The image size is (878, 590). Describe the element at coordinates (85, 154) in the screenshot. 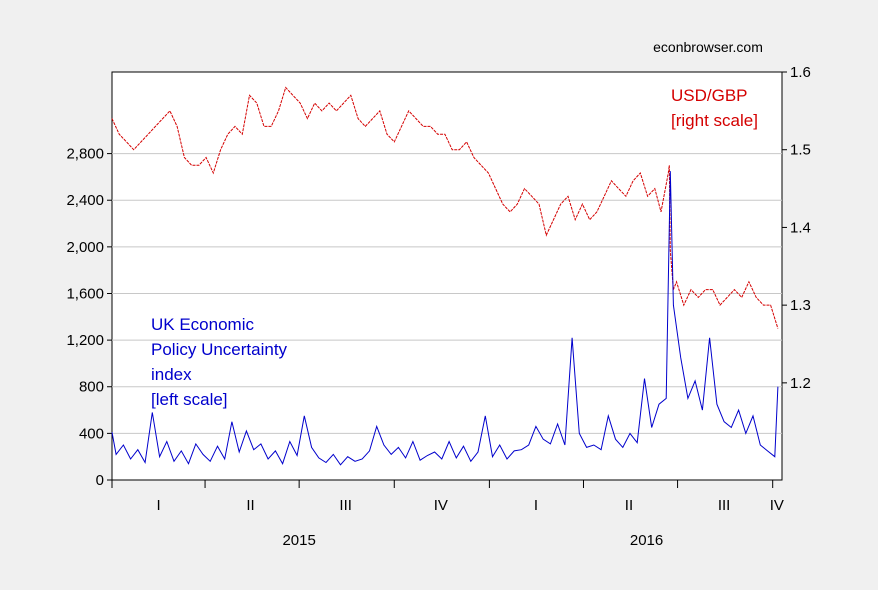

I see `left-tick-label: 2,800` at that location.